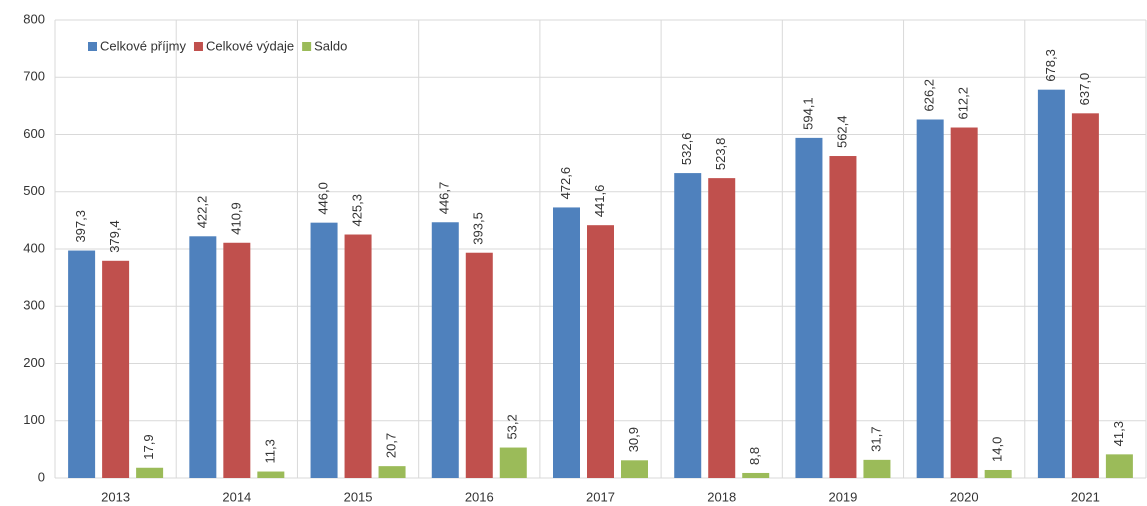 This screenshot has height=506, width=1147. Describe the element at coordinates (720, 154) in the screenshot. I see `value-label: 523,8` at that location.